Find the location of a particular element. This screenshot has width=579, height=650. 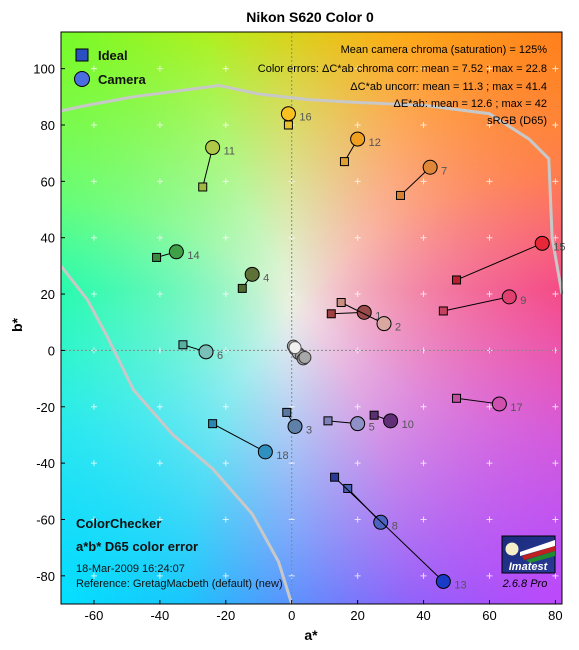

info-line-colorspace: sRGB (D65) is located at coordinates (517, 121).